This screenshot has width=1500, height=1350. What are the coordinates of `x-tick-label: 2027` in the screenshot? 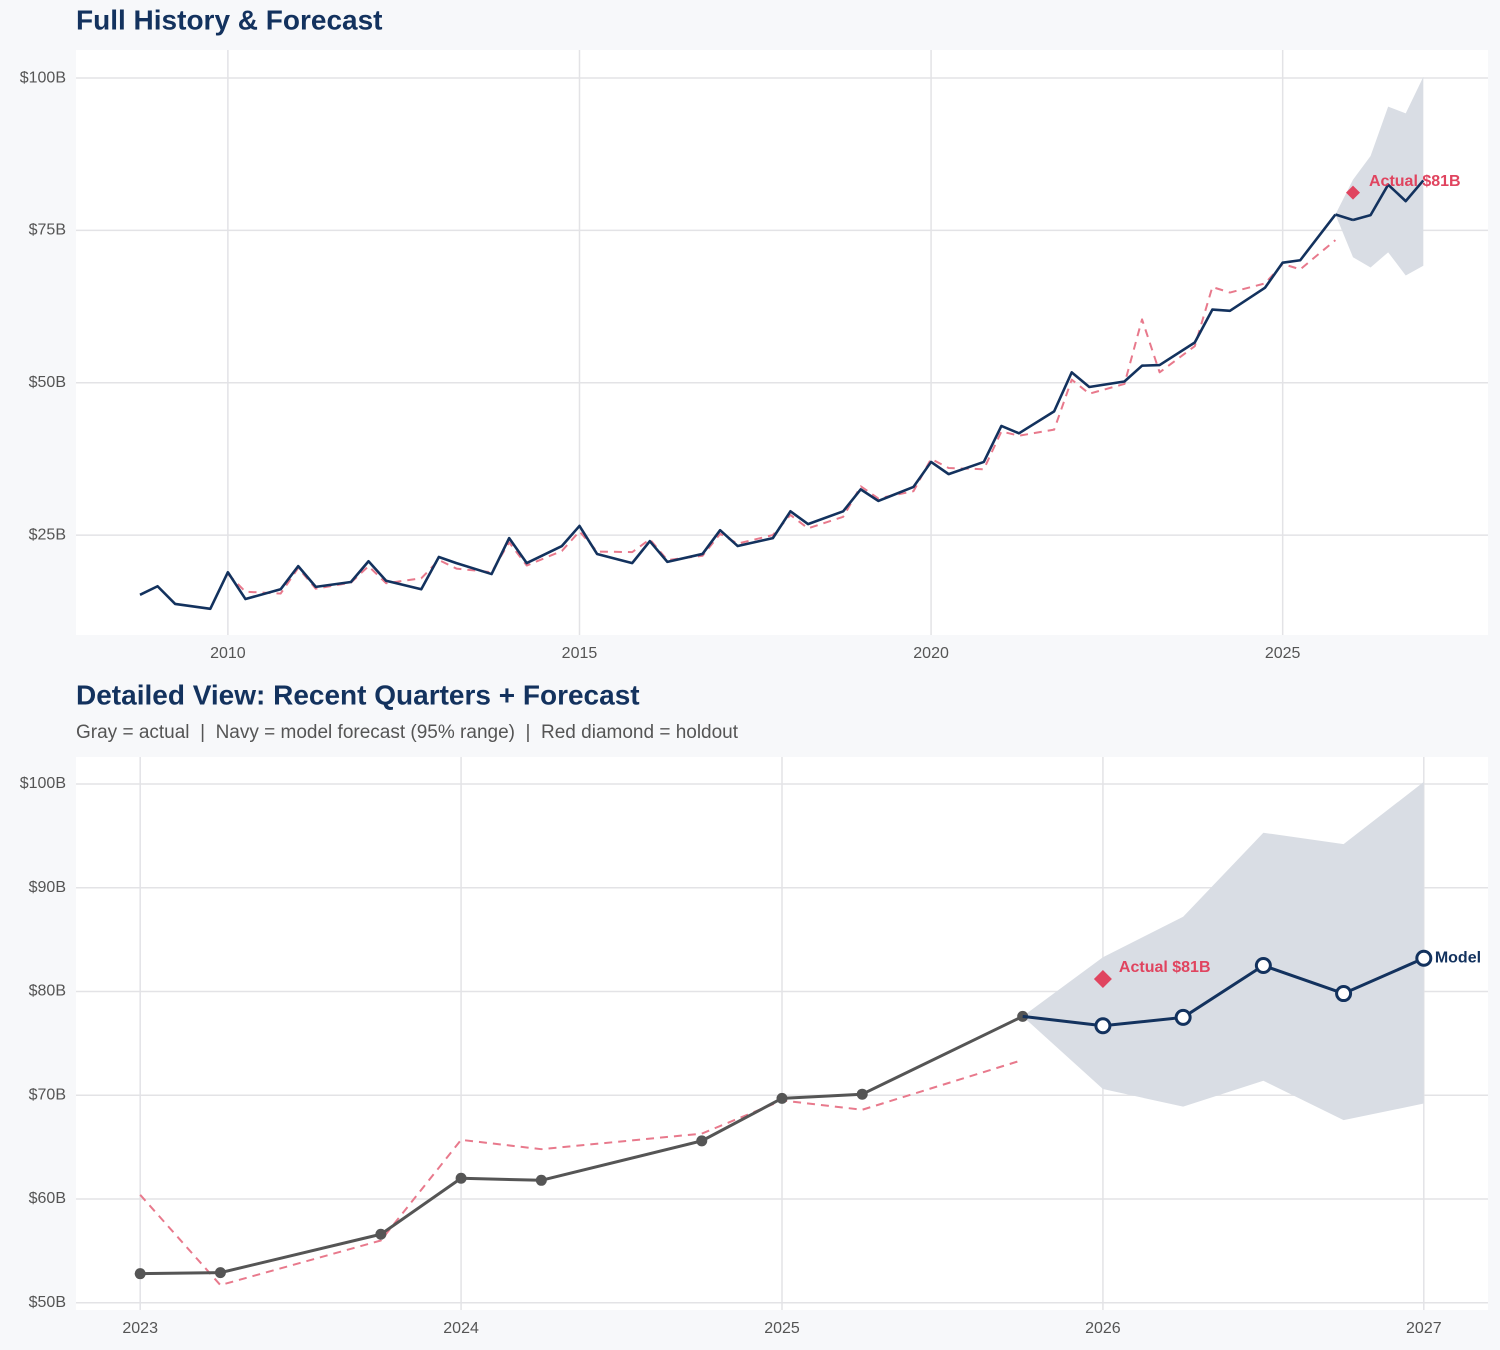 It's located at (1424, 1328).